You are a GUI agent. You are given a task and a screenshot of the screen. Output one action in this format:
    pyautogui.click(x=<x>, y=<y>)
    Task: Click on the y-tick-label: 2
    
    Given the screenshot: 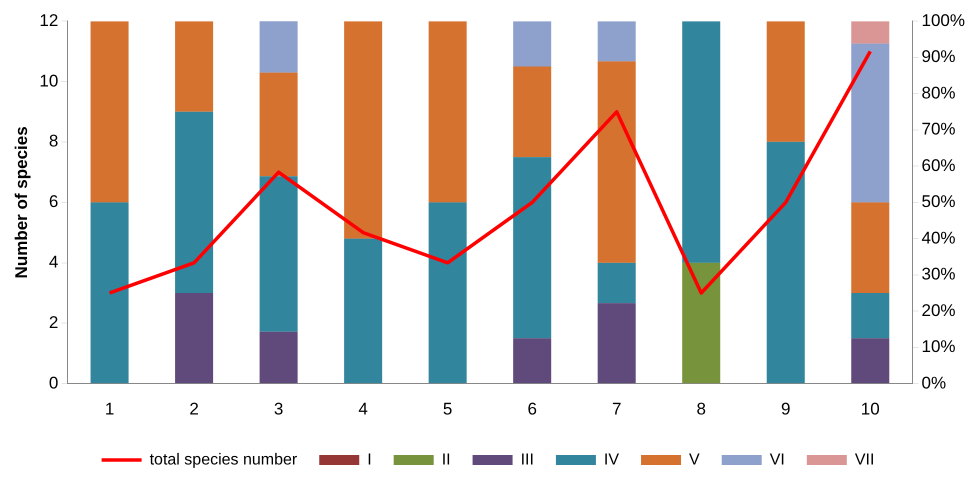 What is the action you would take?
    pyautogui.click(x=53, y=322)
    